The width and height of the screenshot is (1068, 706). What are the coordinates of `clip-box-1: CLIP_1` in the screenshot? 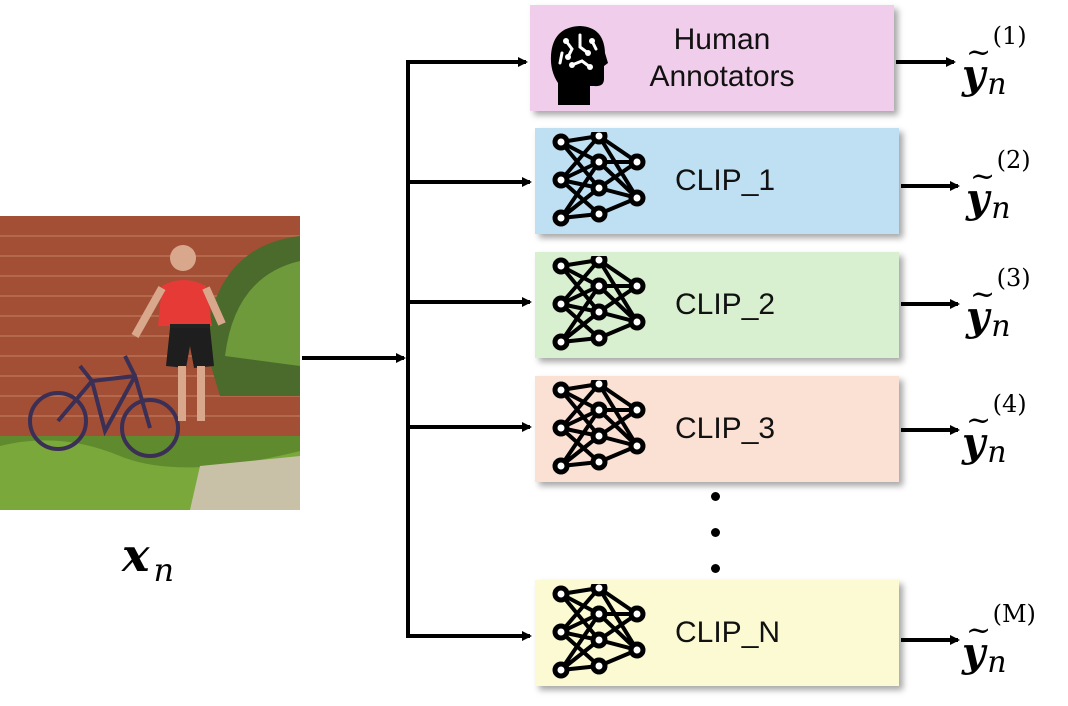 It's located at (717, 181).